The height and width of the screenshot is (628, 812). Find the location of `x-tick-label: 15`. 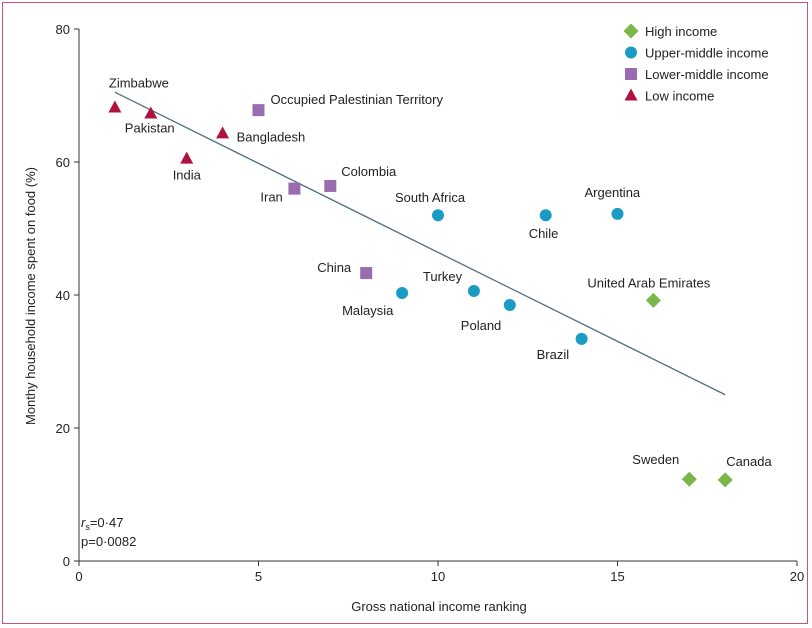

x-tick-label: 15 is located at coordinates (617, 576).